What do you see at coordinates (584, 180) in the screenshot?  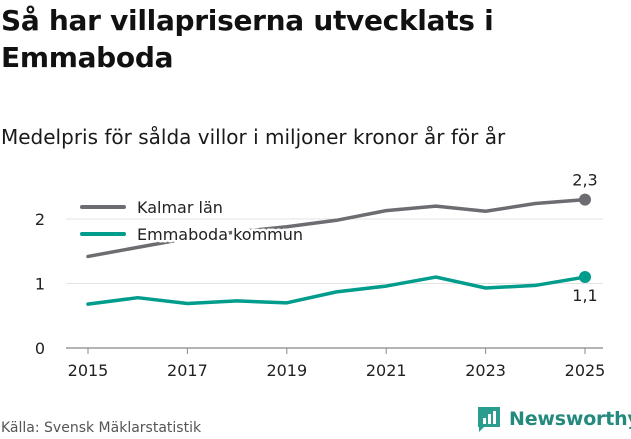 I see `end-label-kalmar-l-n: 2,3` at bounding box center [584, 180].